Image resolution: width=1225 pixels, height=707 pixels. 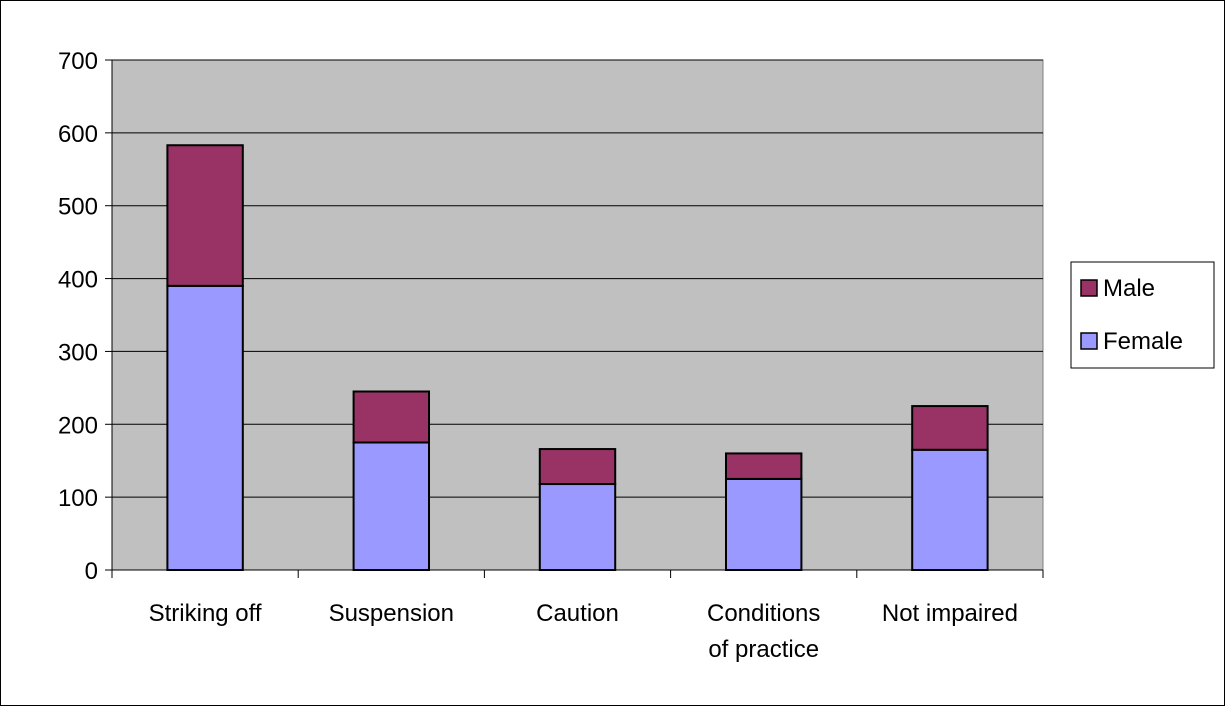 What do you see at coordinates (950, 613) in the screenshot?
I see `x-tick-label: Not impaired` at bounding box center [950, 613].